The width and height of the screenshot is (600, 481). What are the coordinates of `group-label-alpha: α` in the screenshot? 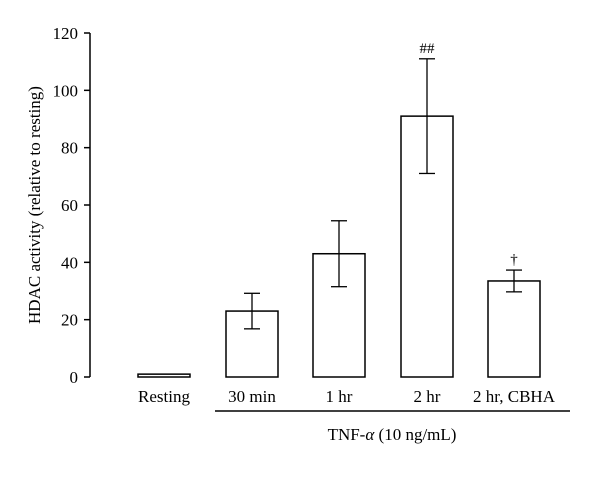 It's located at (370, 434).